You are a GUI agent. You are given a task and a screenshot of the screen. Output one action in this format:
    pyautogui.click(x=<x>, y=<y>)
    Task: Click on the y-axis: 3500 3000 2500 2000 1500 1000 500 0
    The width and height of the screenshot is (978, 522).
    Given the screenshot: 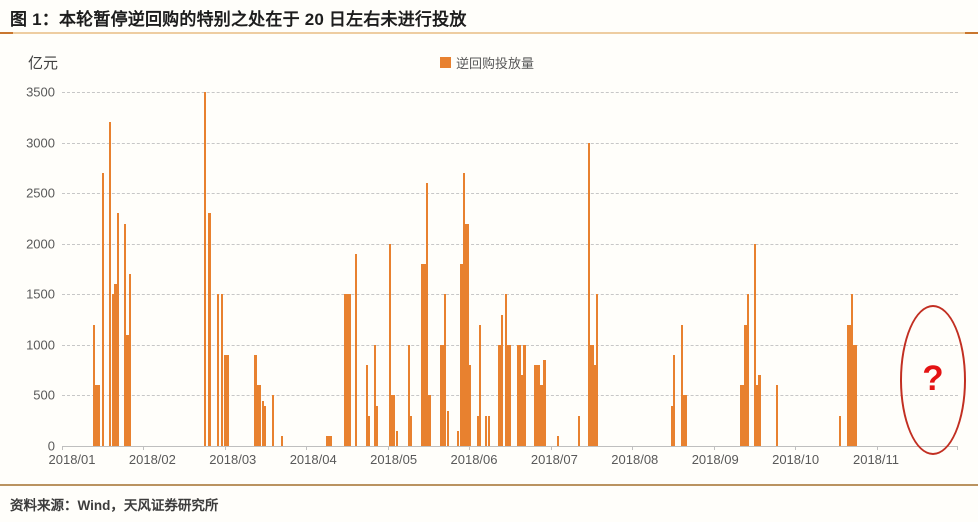 What is the action you would take?
    pyautogui.click(x=27, y=269)
    